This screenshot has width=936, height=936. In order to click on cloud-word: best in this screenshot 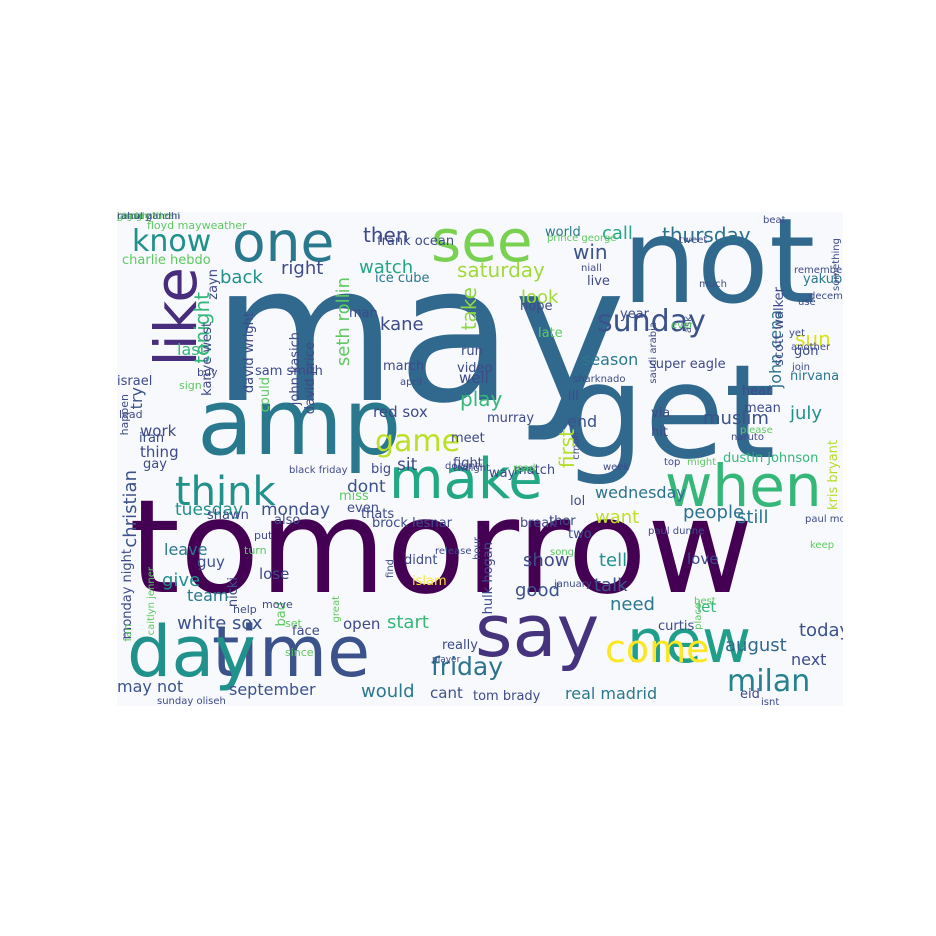, I will do `click(705, 601)`.